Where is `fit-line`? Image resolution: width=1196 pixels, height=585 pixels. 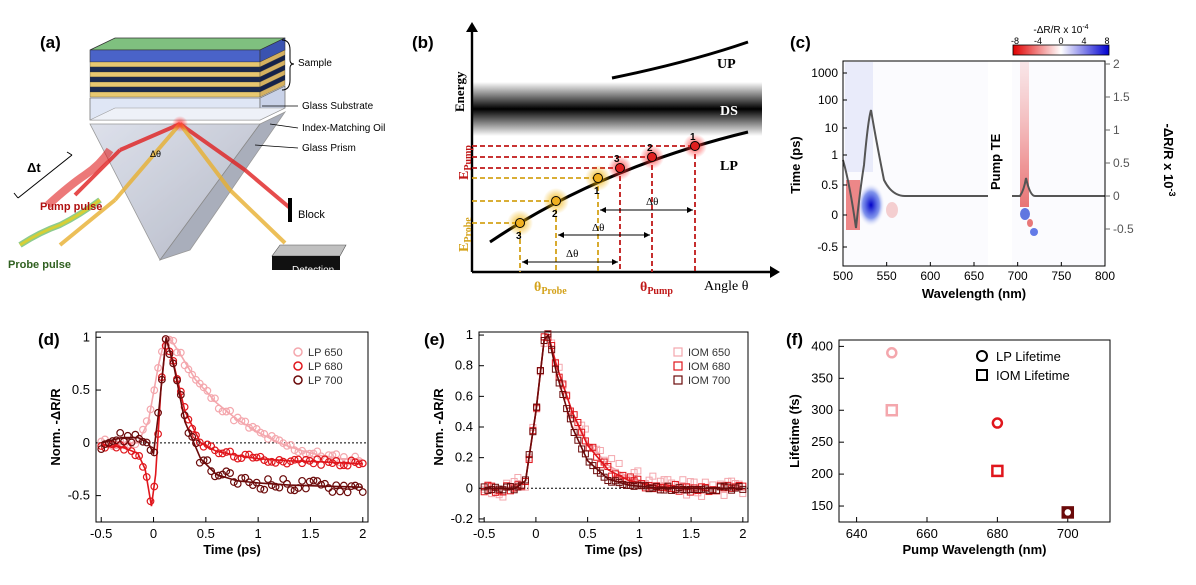
fit-line is located at coordinates (232, 398).